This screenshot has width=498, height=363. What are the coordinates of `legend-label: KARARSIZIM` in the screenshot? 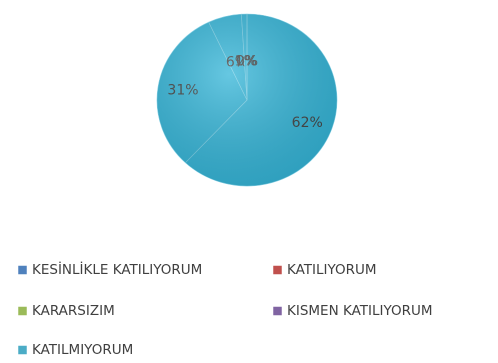 It's located at (73, 311).